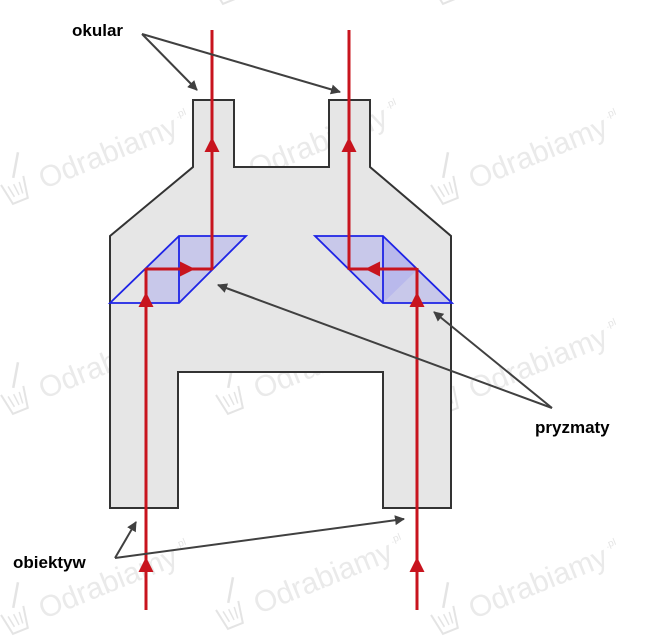 This screenshot has height=639, width=653. Describe the element at coordinates (241, 64) in the screenshot. I see `eyepiece-pointers` at that location.